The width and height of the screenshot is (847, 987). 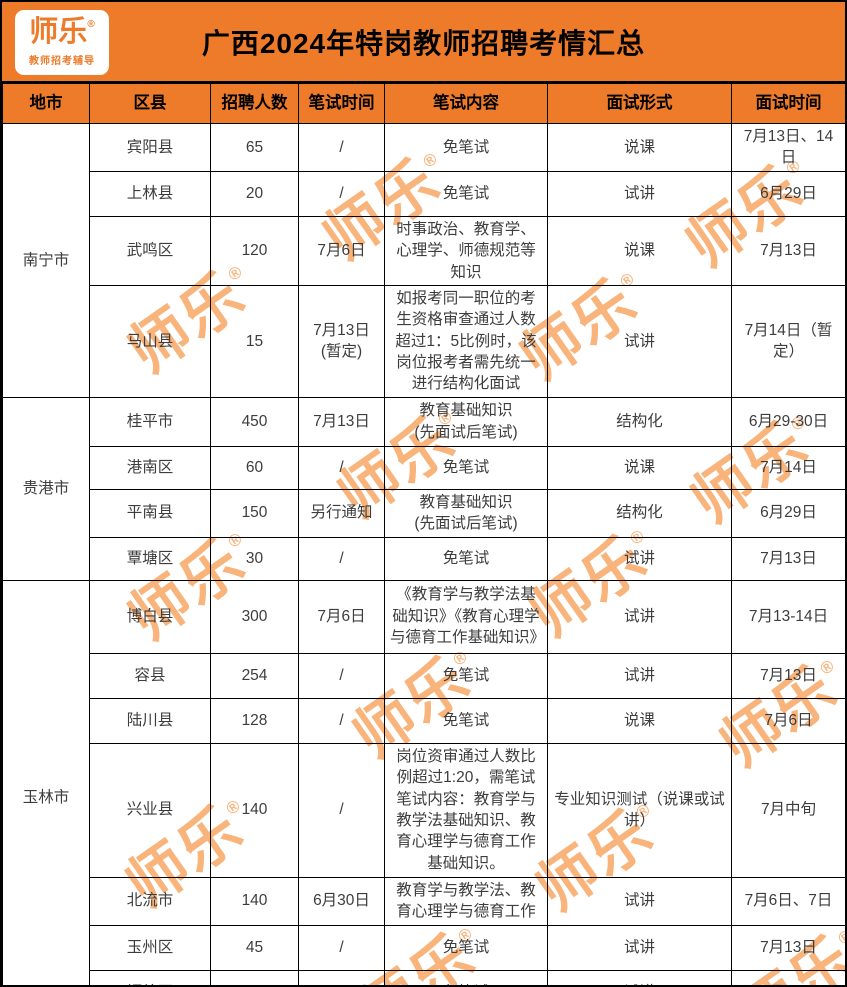 What do you see at coordinates (254, 675) in the screenshot?
I see `count-cell: 254` at bounding box center [254, 675].